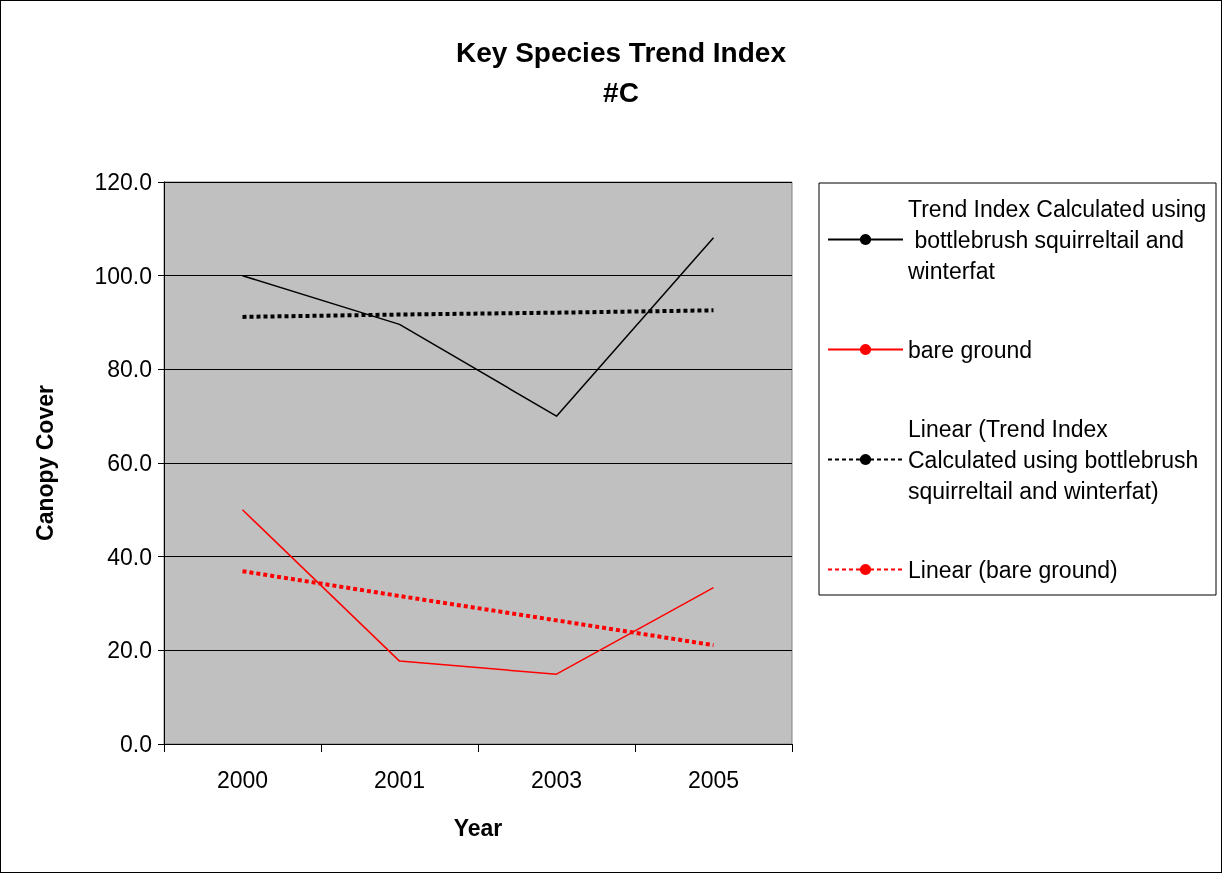 This screenshot has height=873, width=1222. What do you see at coordinates (44, 463) in the screenshot?
I see `y-axis-title: Canopy Cover` at bounding box center [44, 463].